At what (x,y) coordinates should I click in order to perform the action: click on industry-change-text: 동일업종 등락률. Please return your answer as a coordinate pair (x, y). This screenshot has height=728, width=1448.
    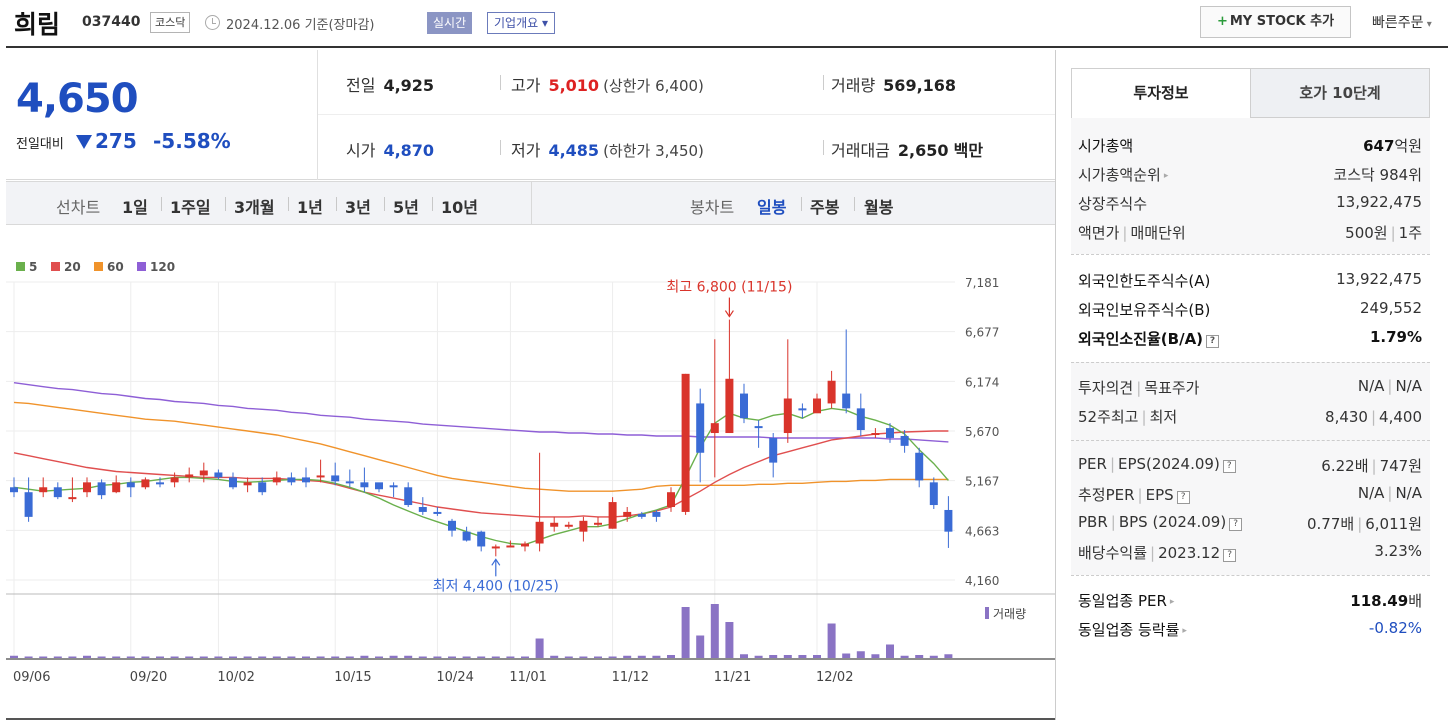
    Looking at the image, I should click on (1129, 630).